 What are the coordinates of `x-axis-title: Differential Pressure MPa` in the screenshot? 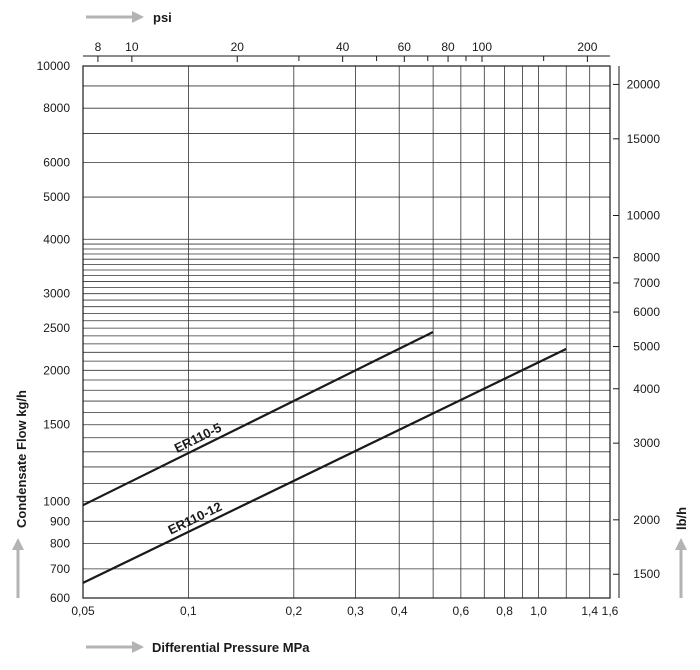 It's located at (231, 647).